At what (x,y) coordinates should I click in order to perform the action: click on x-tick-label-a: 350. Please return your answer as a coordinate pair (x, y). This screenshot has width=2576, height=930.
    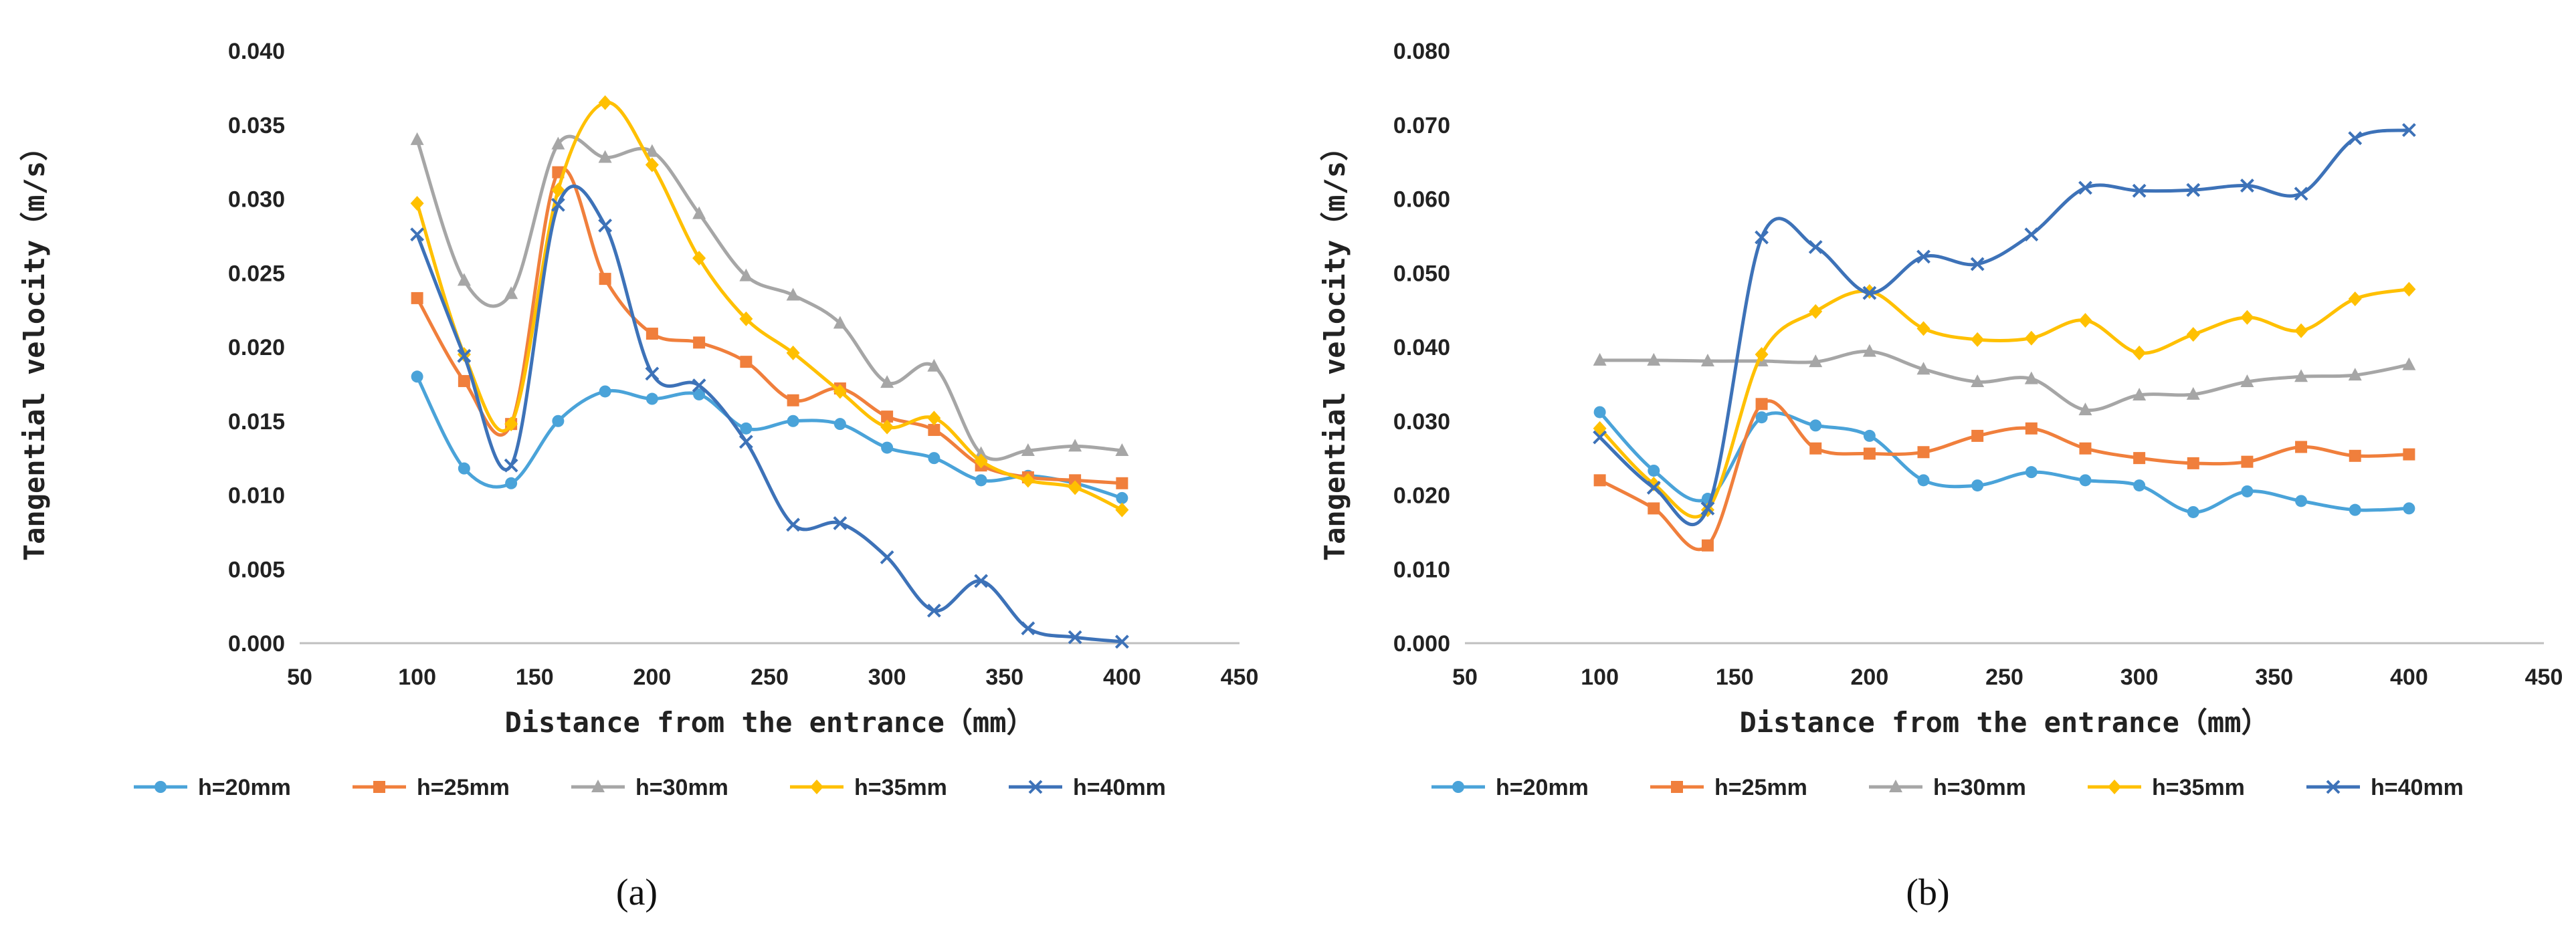
    Looking at the image, I should click on (1004, 677).